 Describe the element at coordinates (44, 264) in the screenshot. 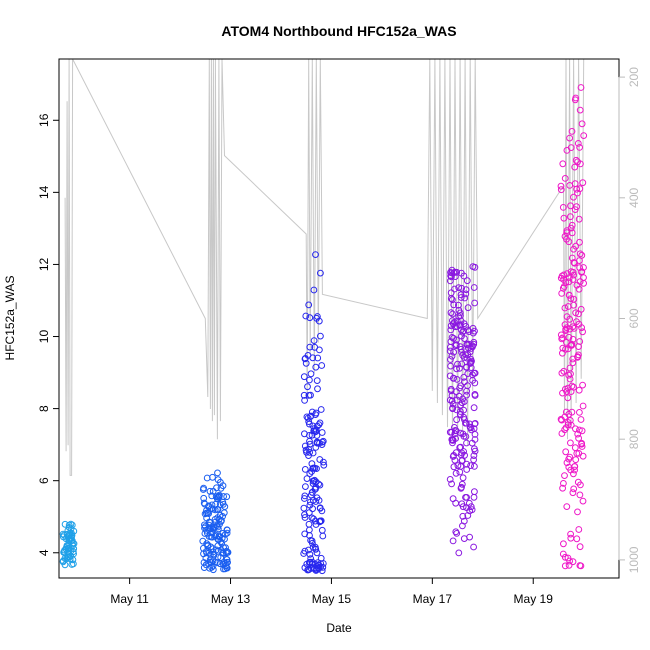

I see `y-tick-label: 12` at that location.